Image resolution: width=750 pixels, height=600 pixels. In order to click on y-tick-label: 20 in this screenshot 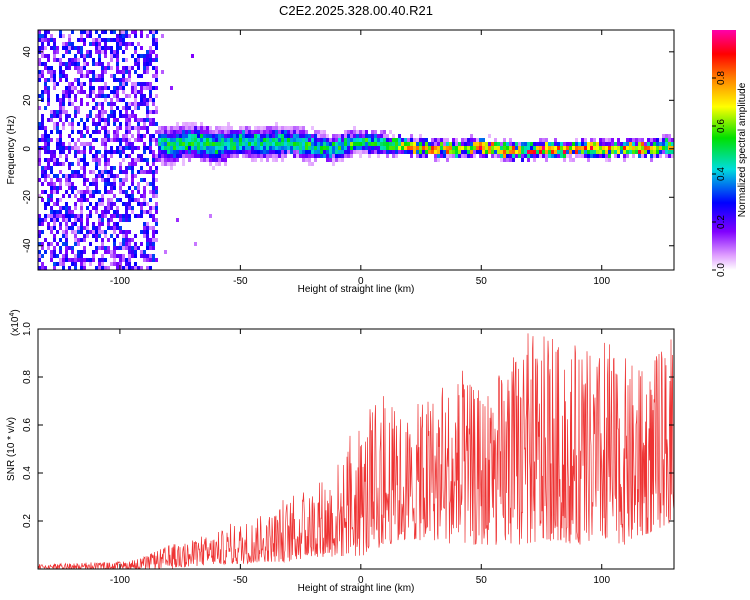, I will do `click(27, 100)`.